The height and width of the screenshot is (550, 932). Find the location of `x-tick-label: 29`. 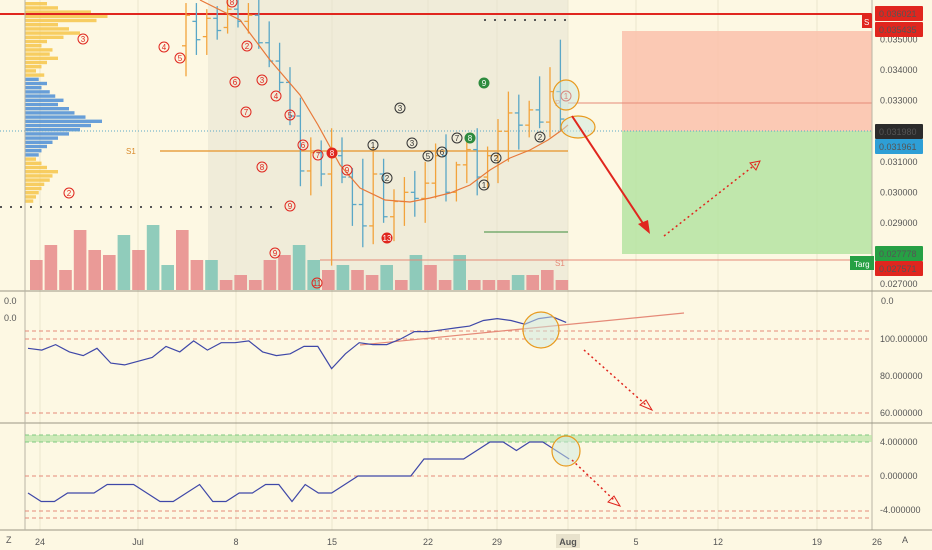

x-tick-label: 29 is located at coordinates (497, 542).